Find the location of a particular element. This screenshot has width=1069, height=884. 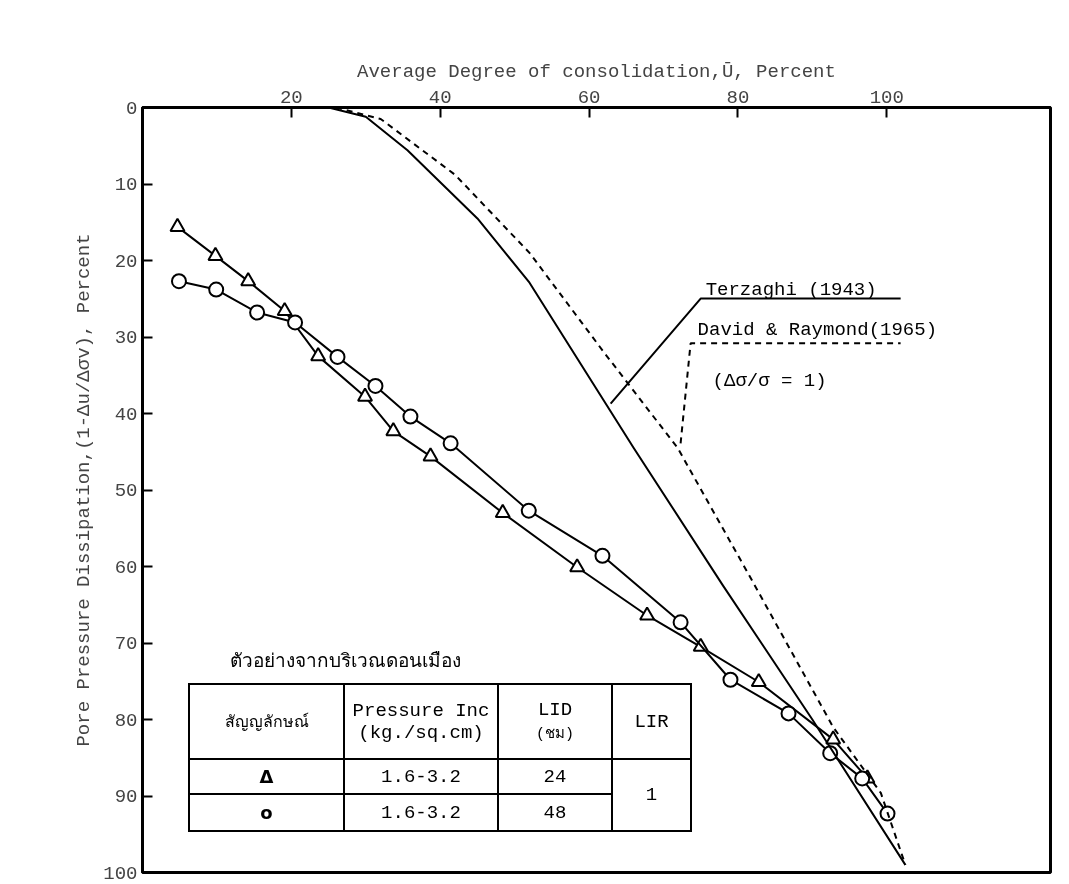

x-tick-label: 40 is located at coordinates (440, 97).